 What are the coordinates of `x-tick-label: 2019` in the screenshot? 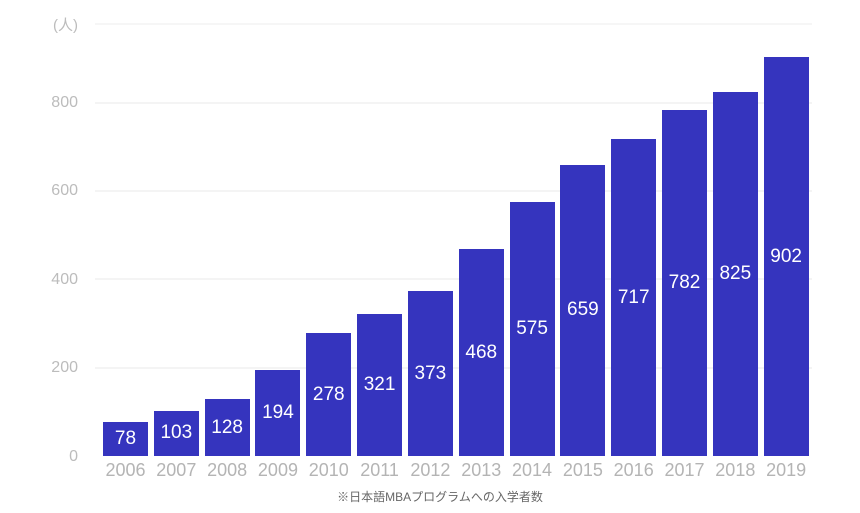 It's located at (786, 470).